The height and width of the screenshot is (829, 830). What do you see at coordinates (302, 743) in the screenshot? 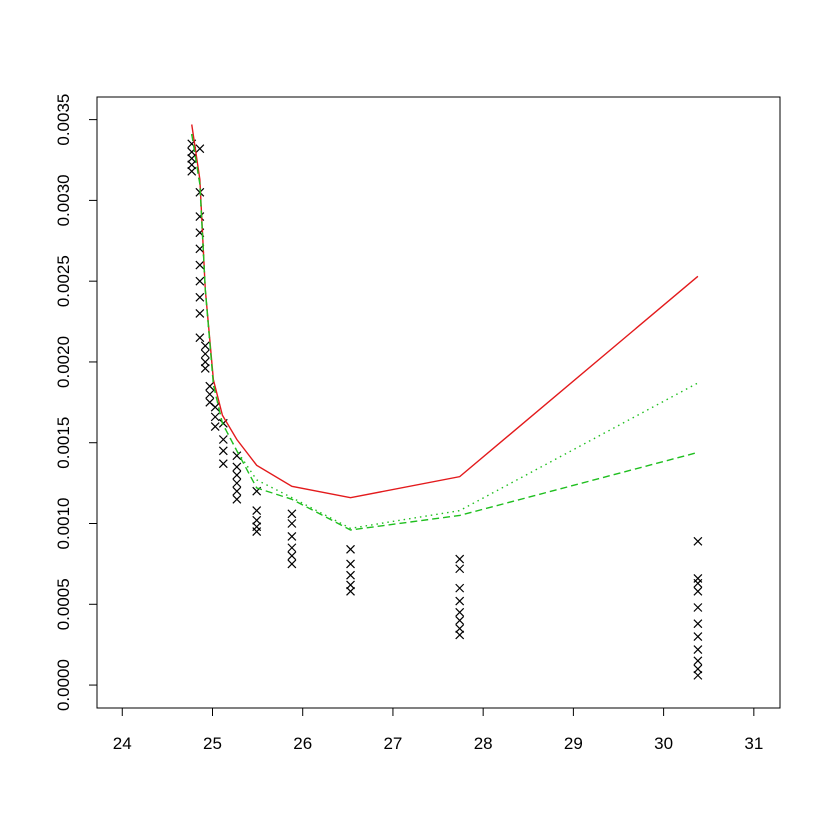
I see `x-tick-label: 26` at bounding box center [302, 743].